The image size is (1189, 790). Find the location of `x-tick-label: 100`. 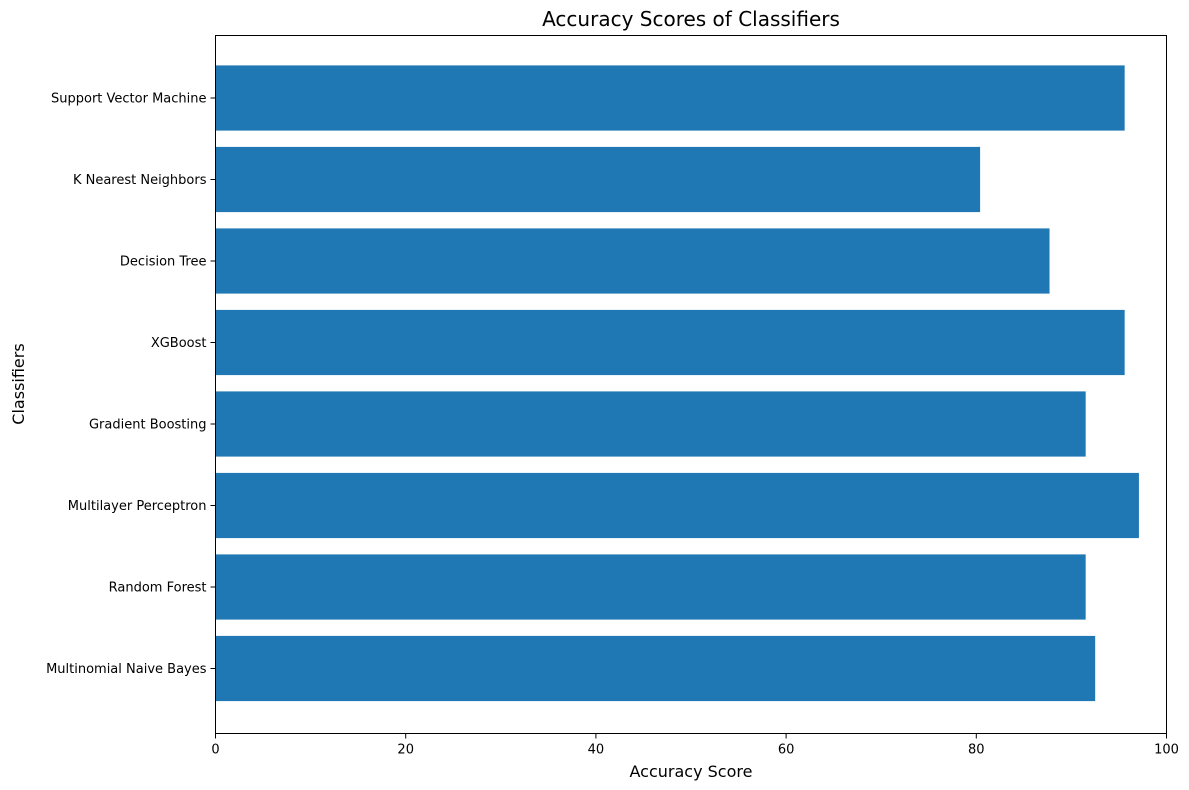

x-tick-label: 100 is located at coordinates (1166, 750).